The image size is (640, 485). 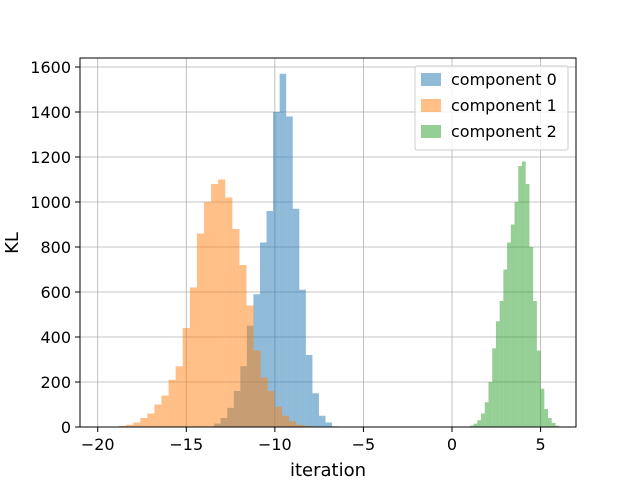 What do you see at coordinates (186, 444) in the screenshot?
I see `x-tick-label: −15` at bounding box center [186, 444].